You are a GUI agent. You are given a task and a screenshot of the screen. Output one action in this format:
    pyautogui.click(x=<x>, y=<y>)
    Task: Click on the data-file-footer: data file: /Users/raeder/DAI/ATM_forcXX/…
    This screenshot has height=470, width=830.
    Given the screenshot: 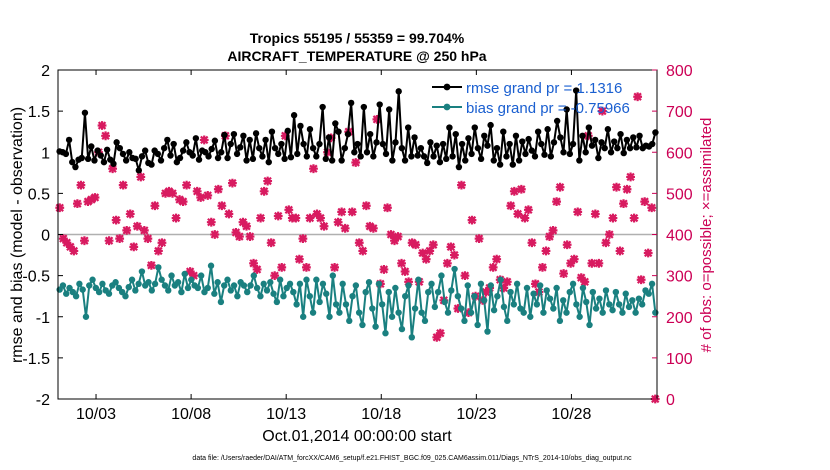 What is the action you would take?
    pyautogui.click(x=412, y=458)
    